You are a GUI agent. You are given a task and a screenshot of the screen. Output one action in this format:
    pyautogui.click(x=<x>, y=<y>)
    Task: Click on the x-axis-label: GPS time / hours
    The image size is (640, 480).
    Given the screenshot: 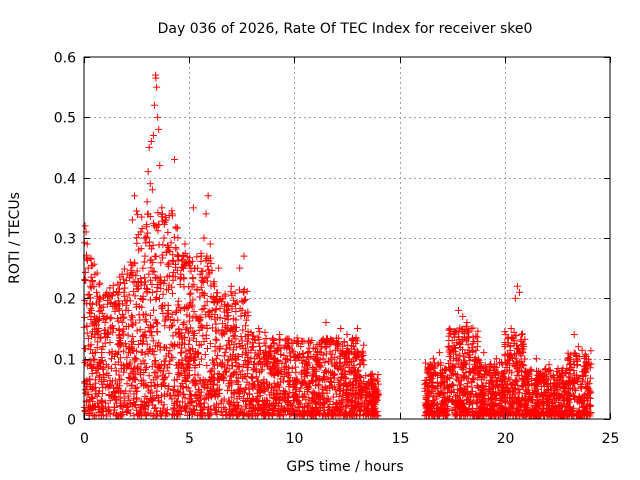 What is the action you would take?
    pyautogui.click(x=344, y=467)
    